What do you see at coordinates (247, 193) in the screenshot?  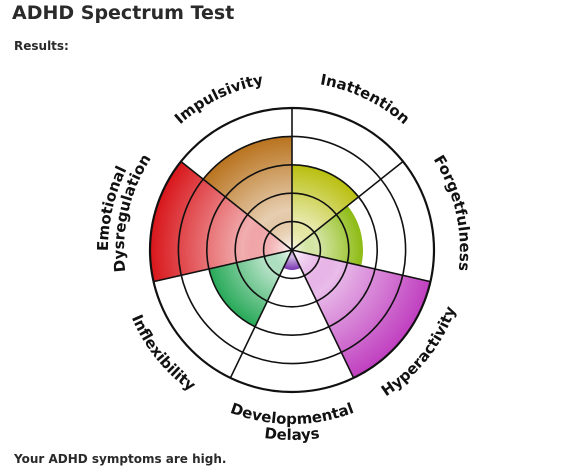 I see `segment-fill-impulsivity` at bounding box center [247, 193].